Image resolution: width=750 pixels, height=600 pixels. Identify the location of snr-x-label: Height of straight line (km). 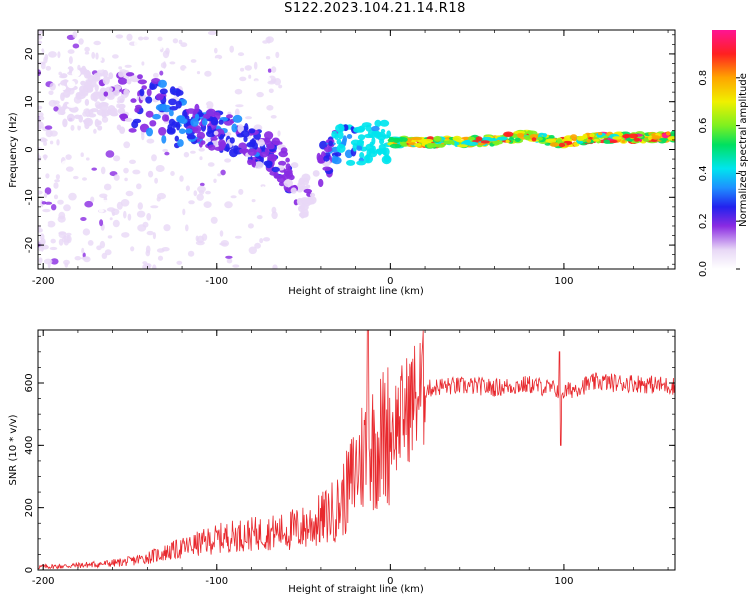
(356, 589).